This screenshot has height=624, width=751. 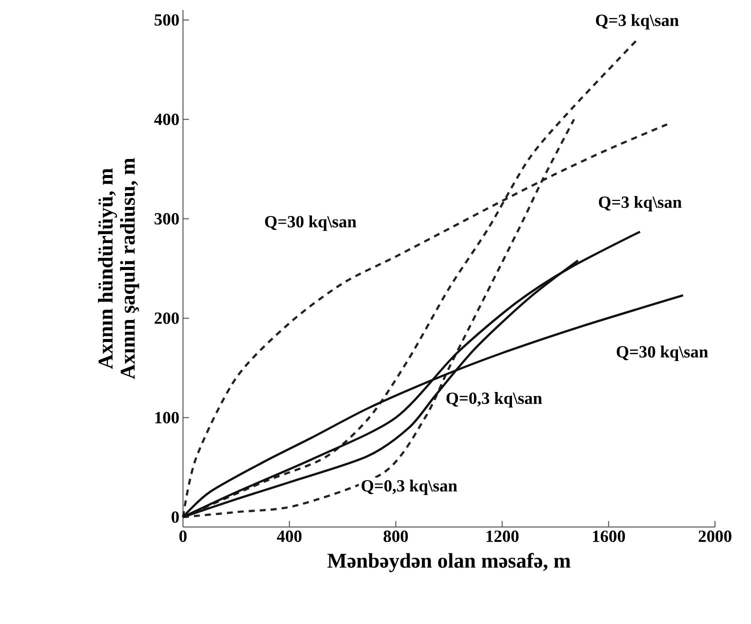 What do you see at coordinates (289, 536) in the screenshot?
I see `x-tick-label: 400` at bounding box center [289, 536].